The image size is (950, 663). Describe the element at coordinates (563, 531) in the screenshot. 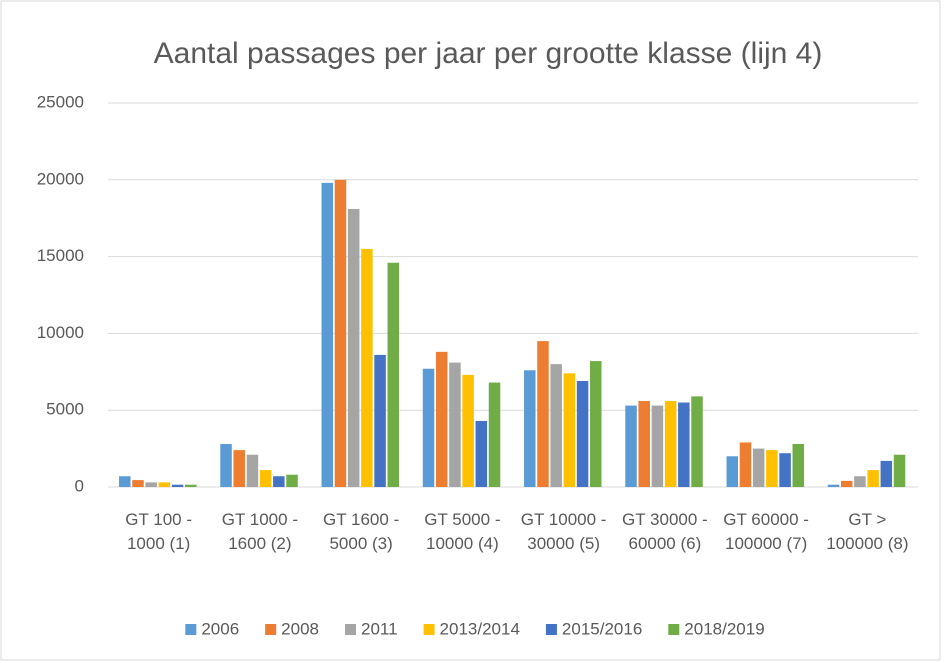

I see `x-tick-label: GT 10000 - 30000 (5)` at that location.